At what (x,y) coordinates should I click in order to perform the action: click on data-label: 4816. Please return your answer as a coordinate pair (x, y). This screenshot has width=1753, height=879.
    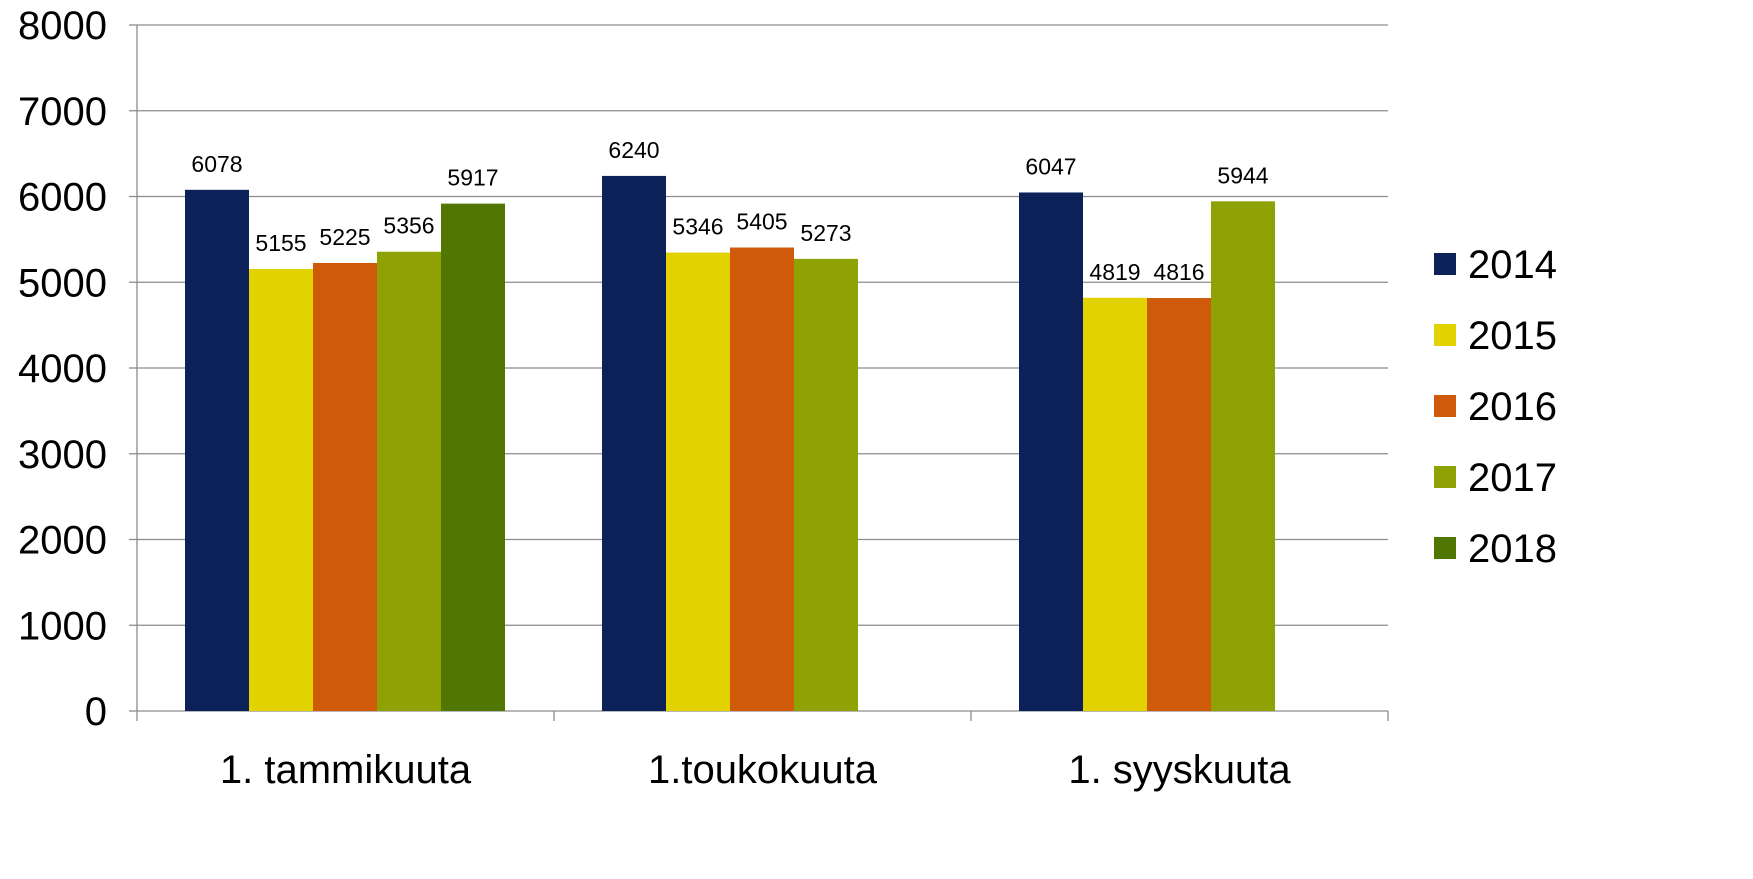
    Looking at the image, I should click on (1178, 272).